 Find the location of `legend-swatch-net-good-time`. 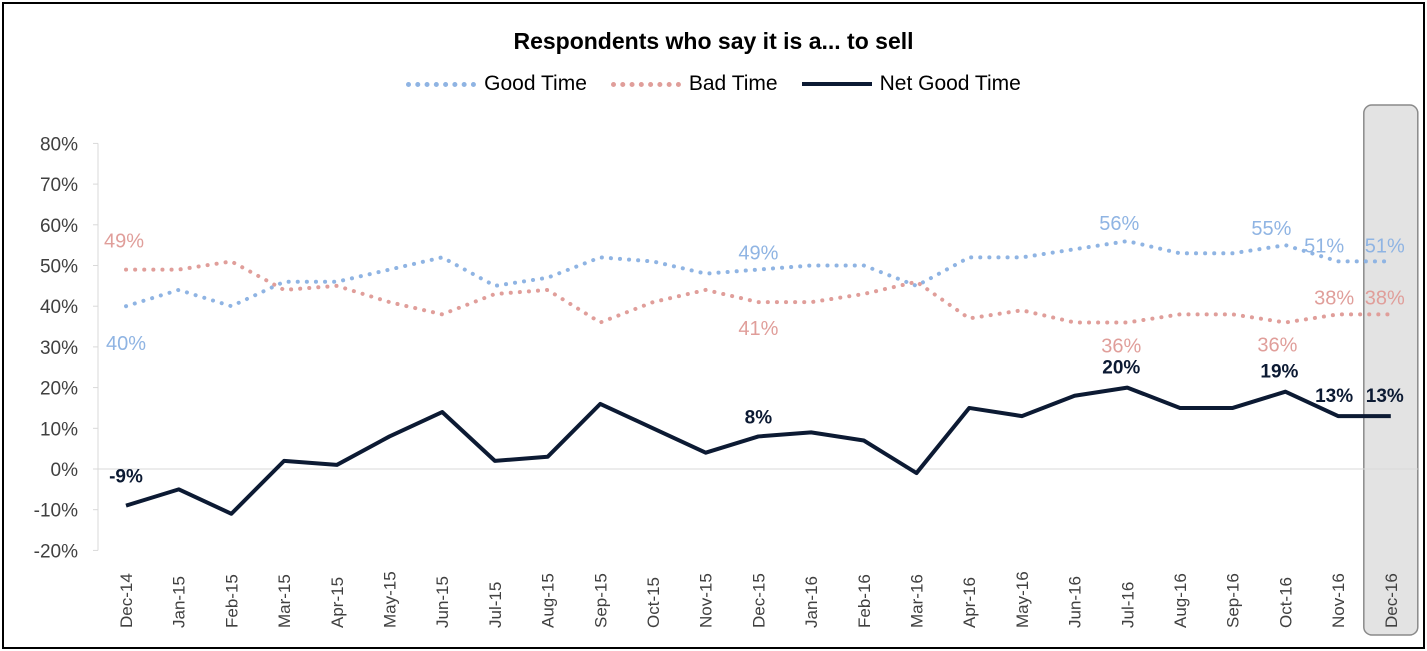

legend-swatch-net-good-time is located at coordinates (836, 84).